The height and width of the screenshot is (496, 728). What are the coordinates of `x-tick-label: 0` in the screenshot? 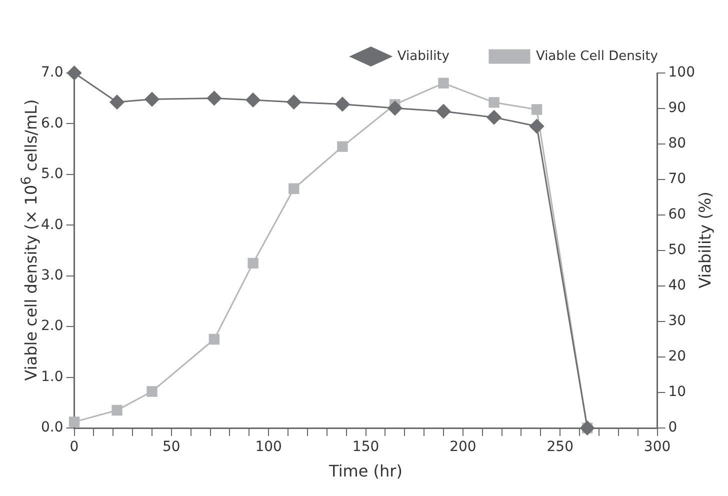 It's located at (74, 447).